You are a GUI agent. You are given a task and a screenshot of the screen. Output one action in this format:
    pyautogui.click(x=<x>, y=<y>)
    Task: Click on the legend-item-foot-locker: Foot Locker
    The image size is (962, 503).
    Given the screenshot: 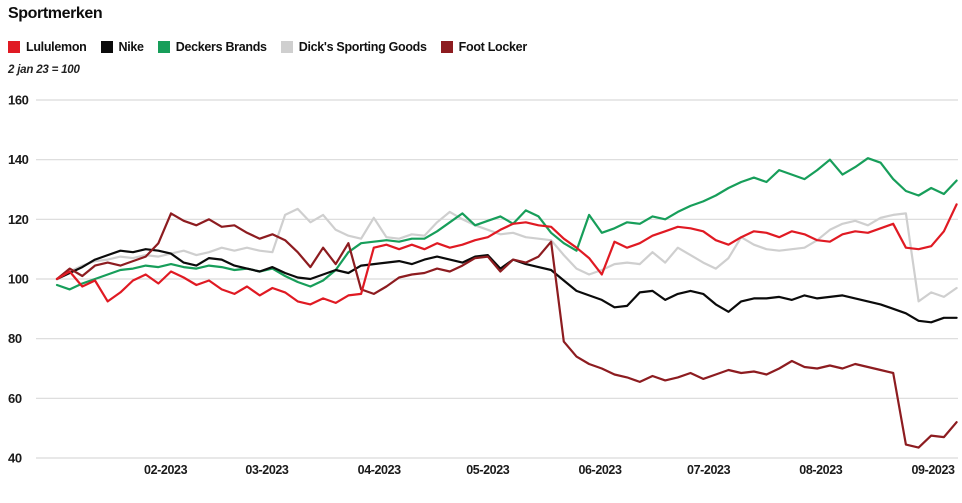 What is the action you would take?
    pyautogui.click(x=484, y=47)
    